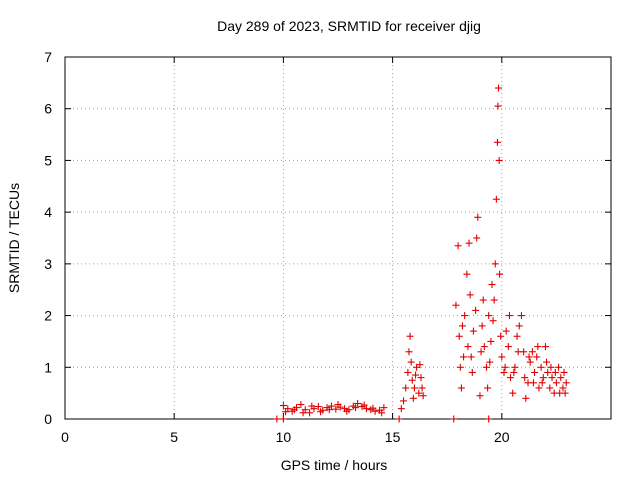  What do you see at coordinates (65, 437) in the screenshot?
I see `x-tick-label: 0` at bounding box center [65, 437].